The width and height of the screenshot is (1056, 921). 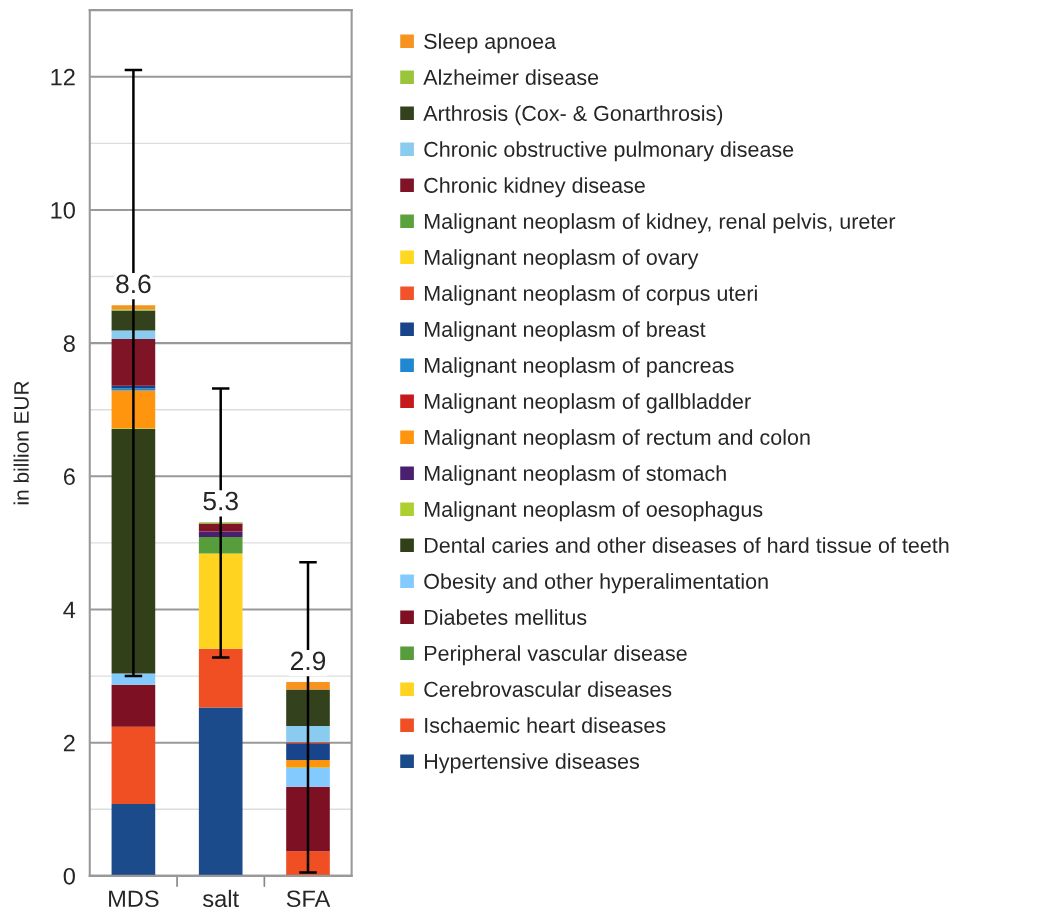 I want to click on x-tick-label: MDS, so click(x=134, y=899).